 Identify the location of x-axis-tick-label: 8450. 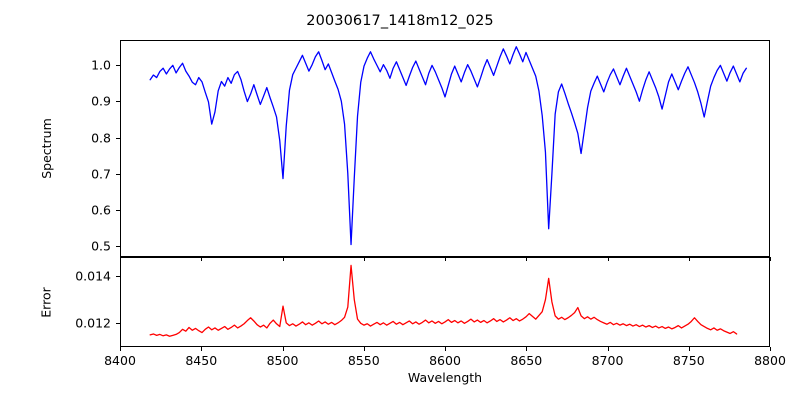
(201, 360).